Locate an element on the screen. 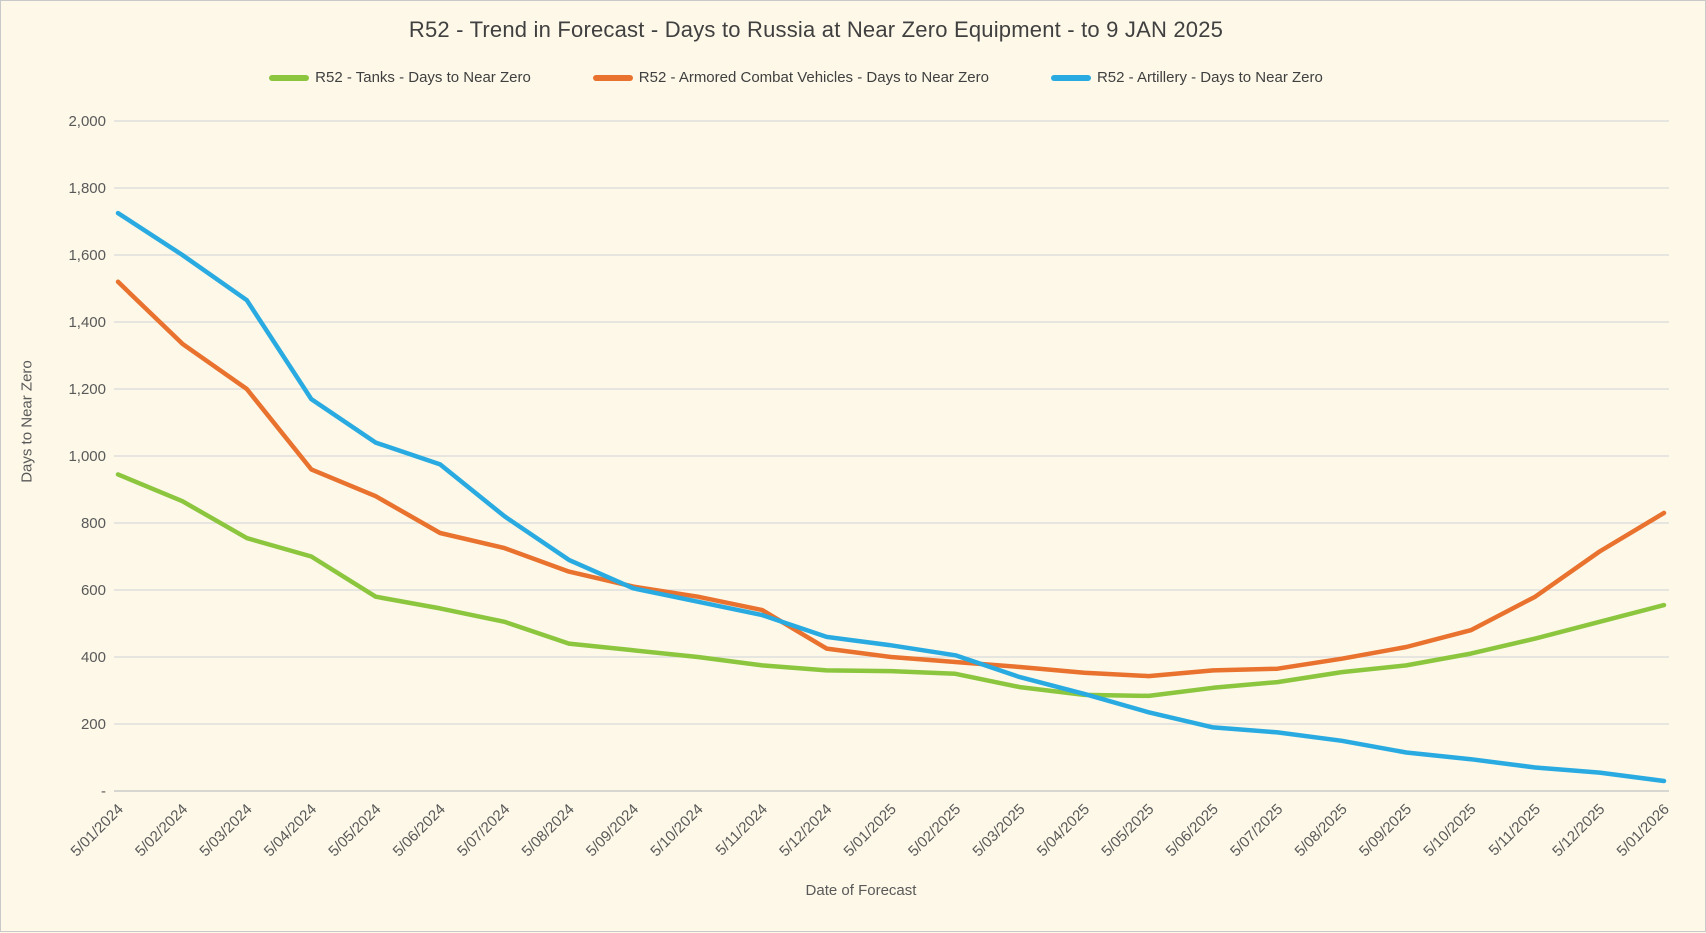 This screenshot has width=1706, height=933. y-tick-label: 800 is located at coordinates (93, 523).